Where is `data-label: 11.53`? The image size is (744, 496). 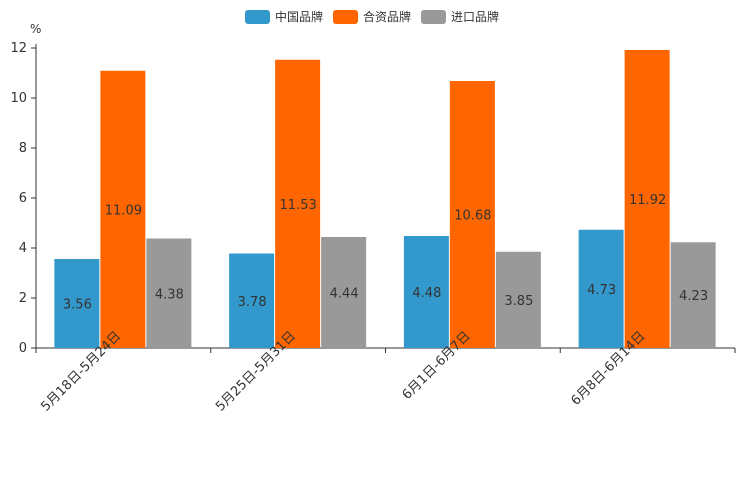
data-label: 11.53 is located at coordinates (298, 205).